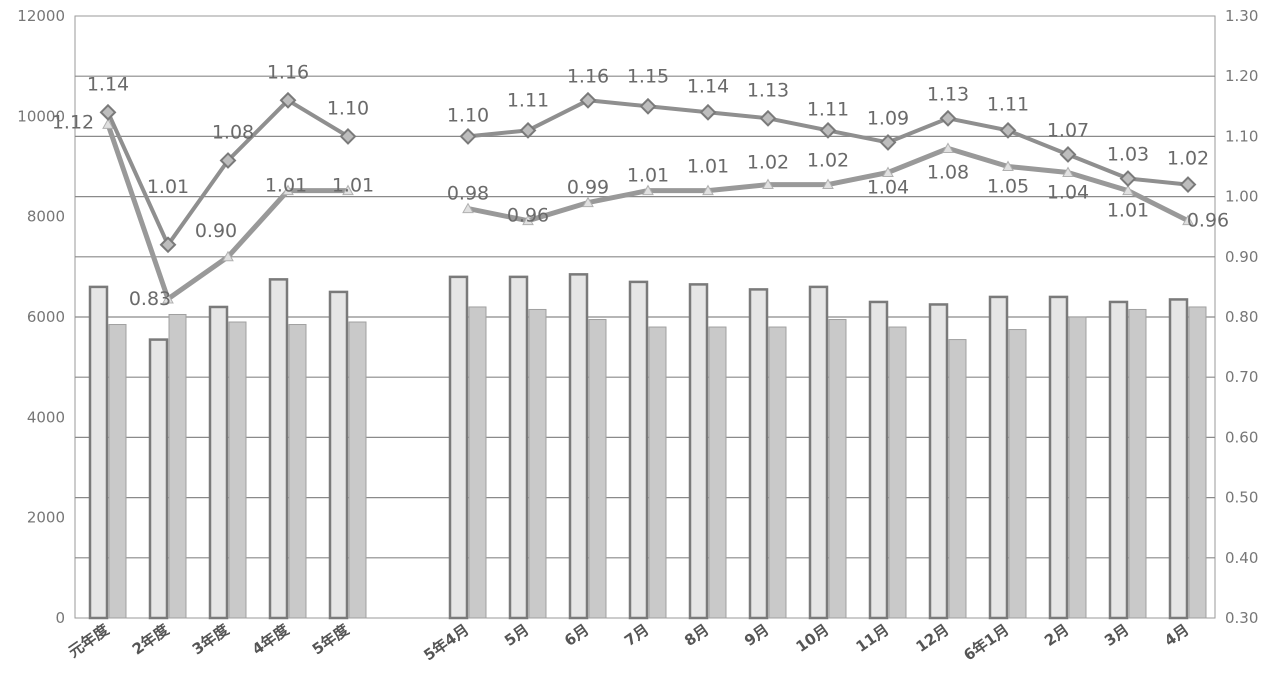 The height and width of the screenshot is (688, 1279). I want to click on category-label: 5年度, so click(331, 639).